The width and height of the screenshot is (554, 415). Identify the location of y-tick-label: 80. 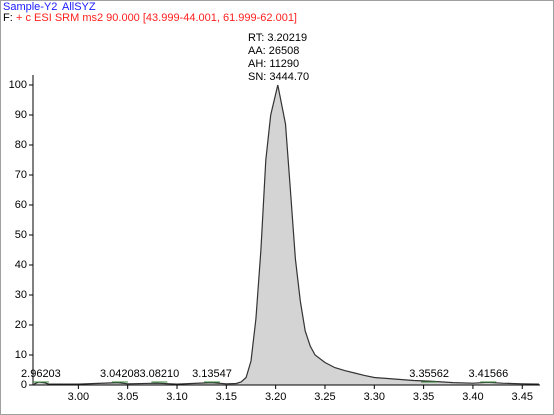
(21, 145).